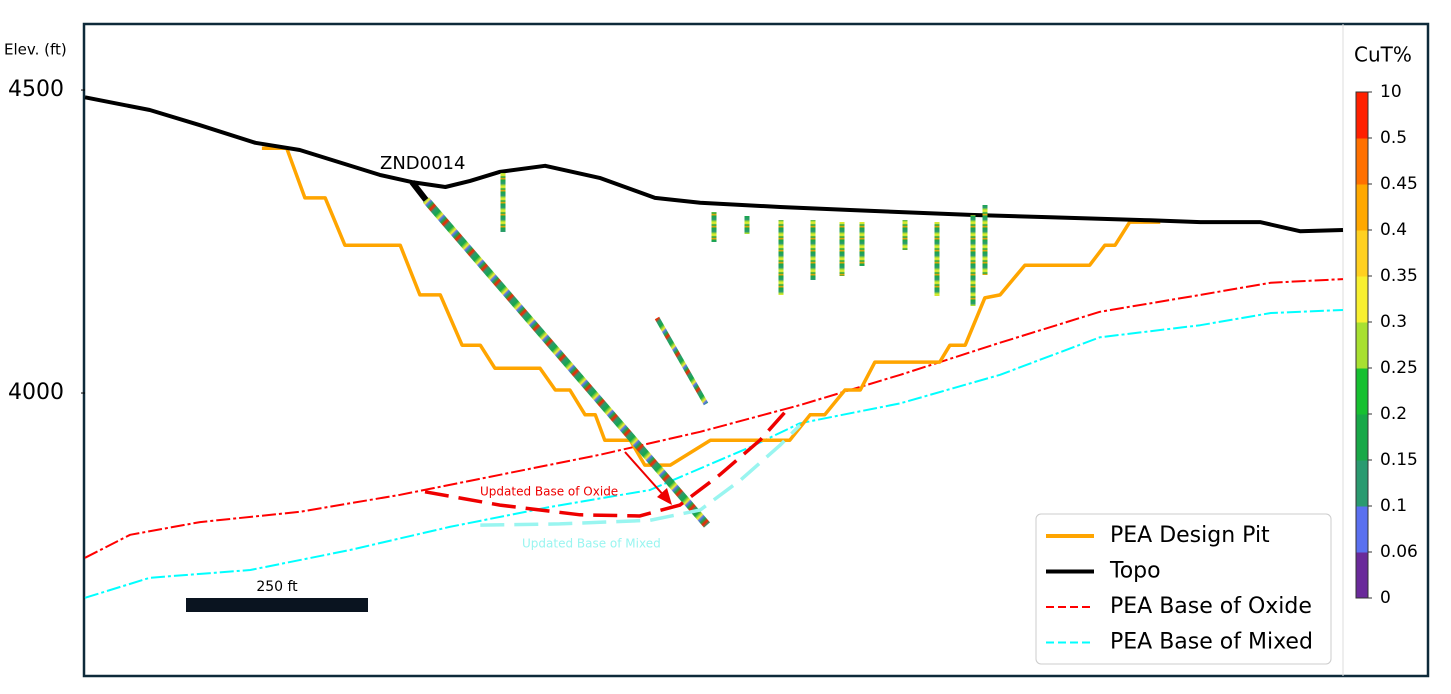 The height and width of the screenshot is (694, 1451). I want to click on y-axis-label: Elev. (ft), so click(35, 50).